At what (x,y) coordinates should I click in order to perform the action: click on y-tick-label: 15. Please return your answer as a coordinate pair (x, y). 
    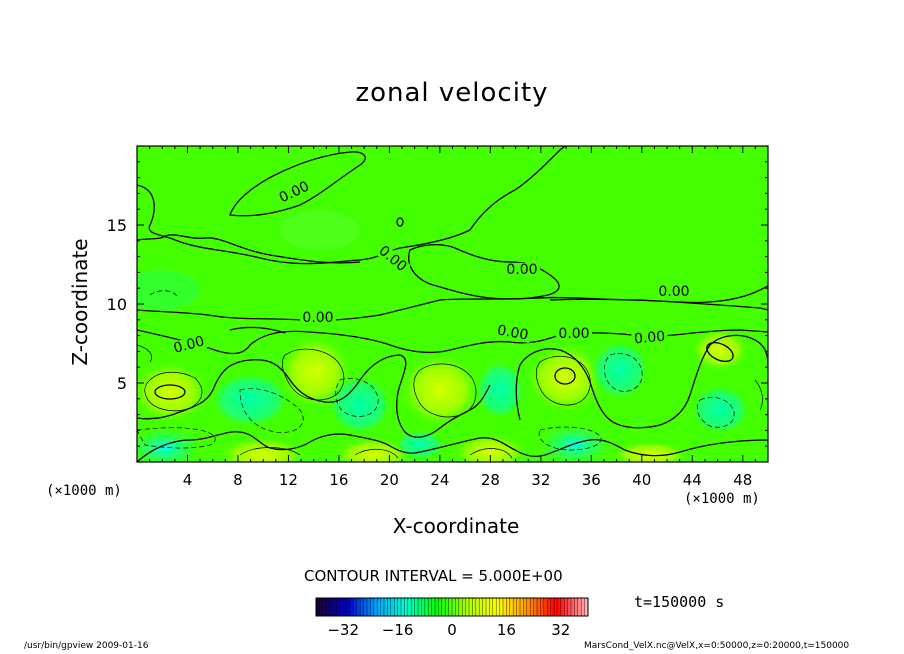
    Looking at the image, I should click on (117, 225).